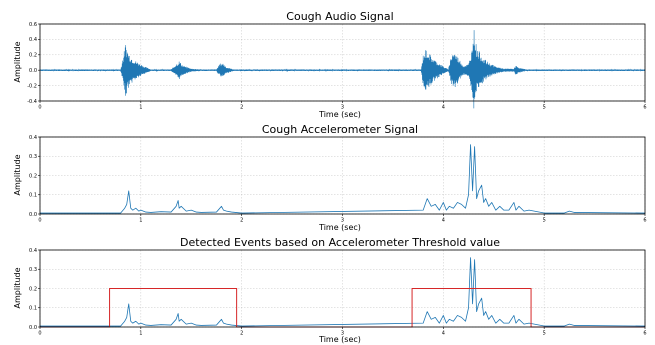 This screenshot has width=655, height=345. I want to click on panel-accelerometer-ylabel: Amplitude, so click(17, 174).